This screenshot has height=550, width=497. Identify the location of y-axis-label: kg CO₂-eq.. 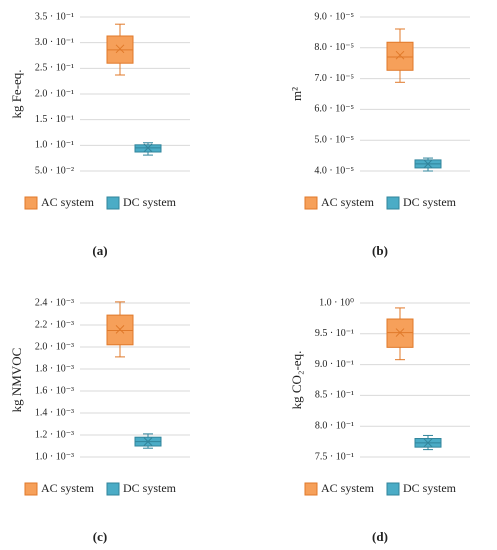
(296, 380).